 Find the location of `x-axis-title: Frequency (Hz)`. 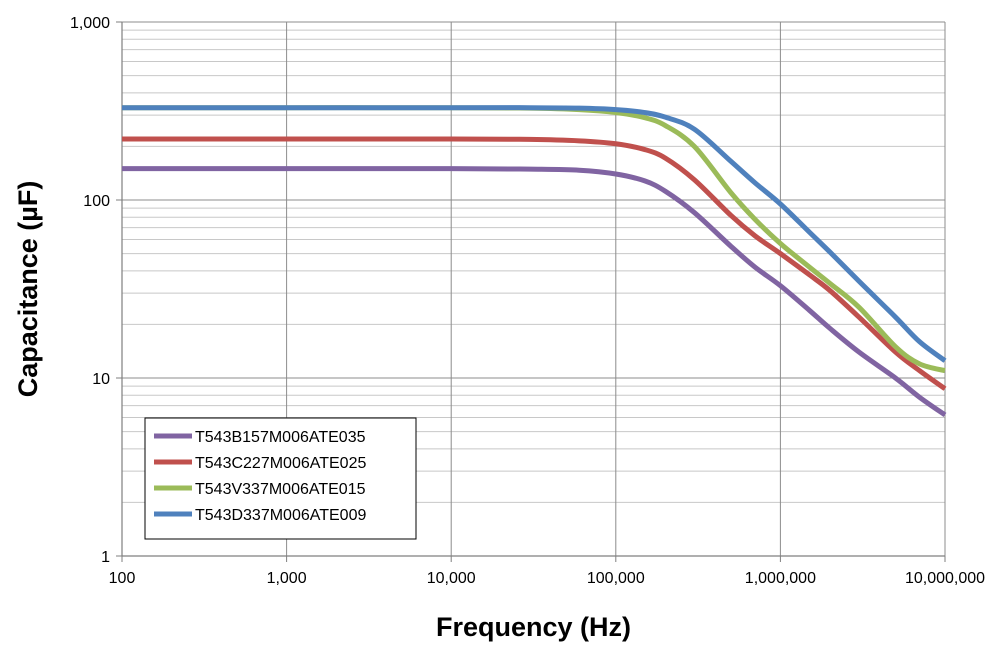

x-axis-title: Frequency (Hz) is located at coordinates (533, 627).